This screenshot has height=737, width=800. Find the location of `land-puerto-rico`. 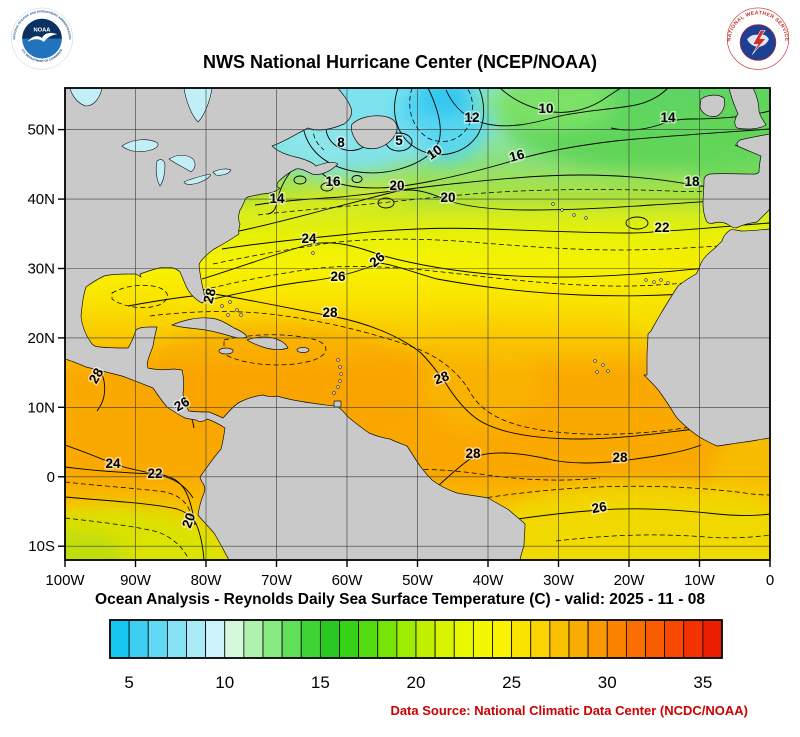

land-puerto-rico is located at coordinates (303, 350).